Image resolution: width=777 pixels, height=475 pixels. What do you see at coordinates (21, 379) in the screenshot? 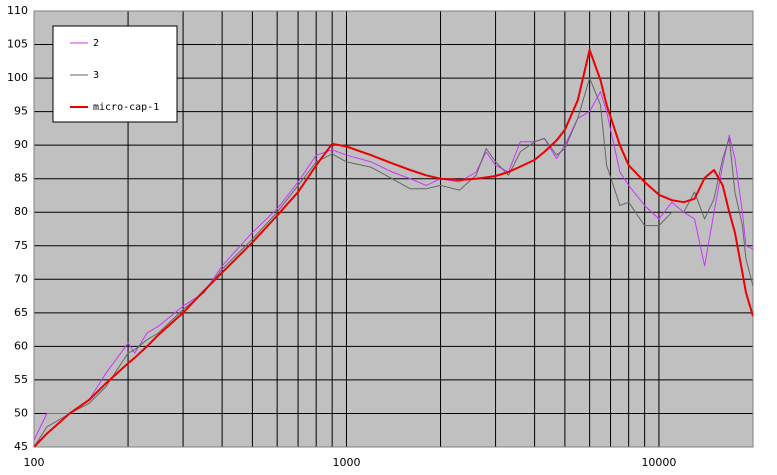
I see `y-tick-label: 55` at bounding box center [21, 379].